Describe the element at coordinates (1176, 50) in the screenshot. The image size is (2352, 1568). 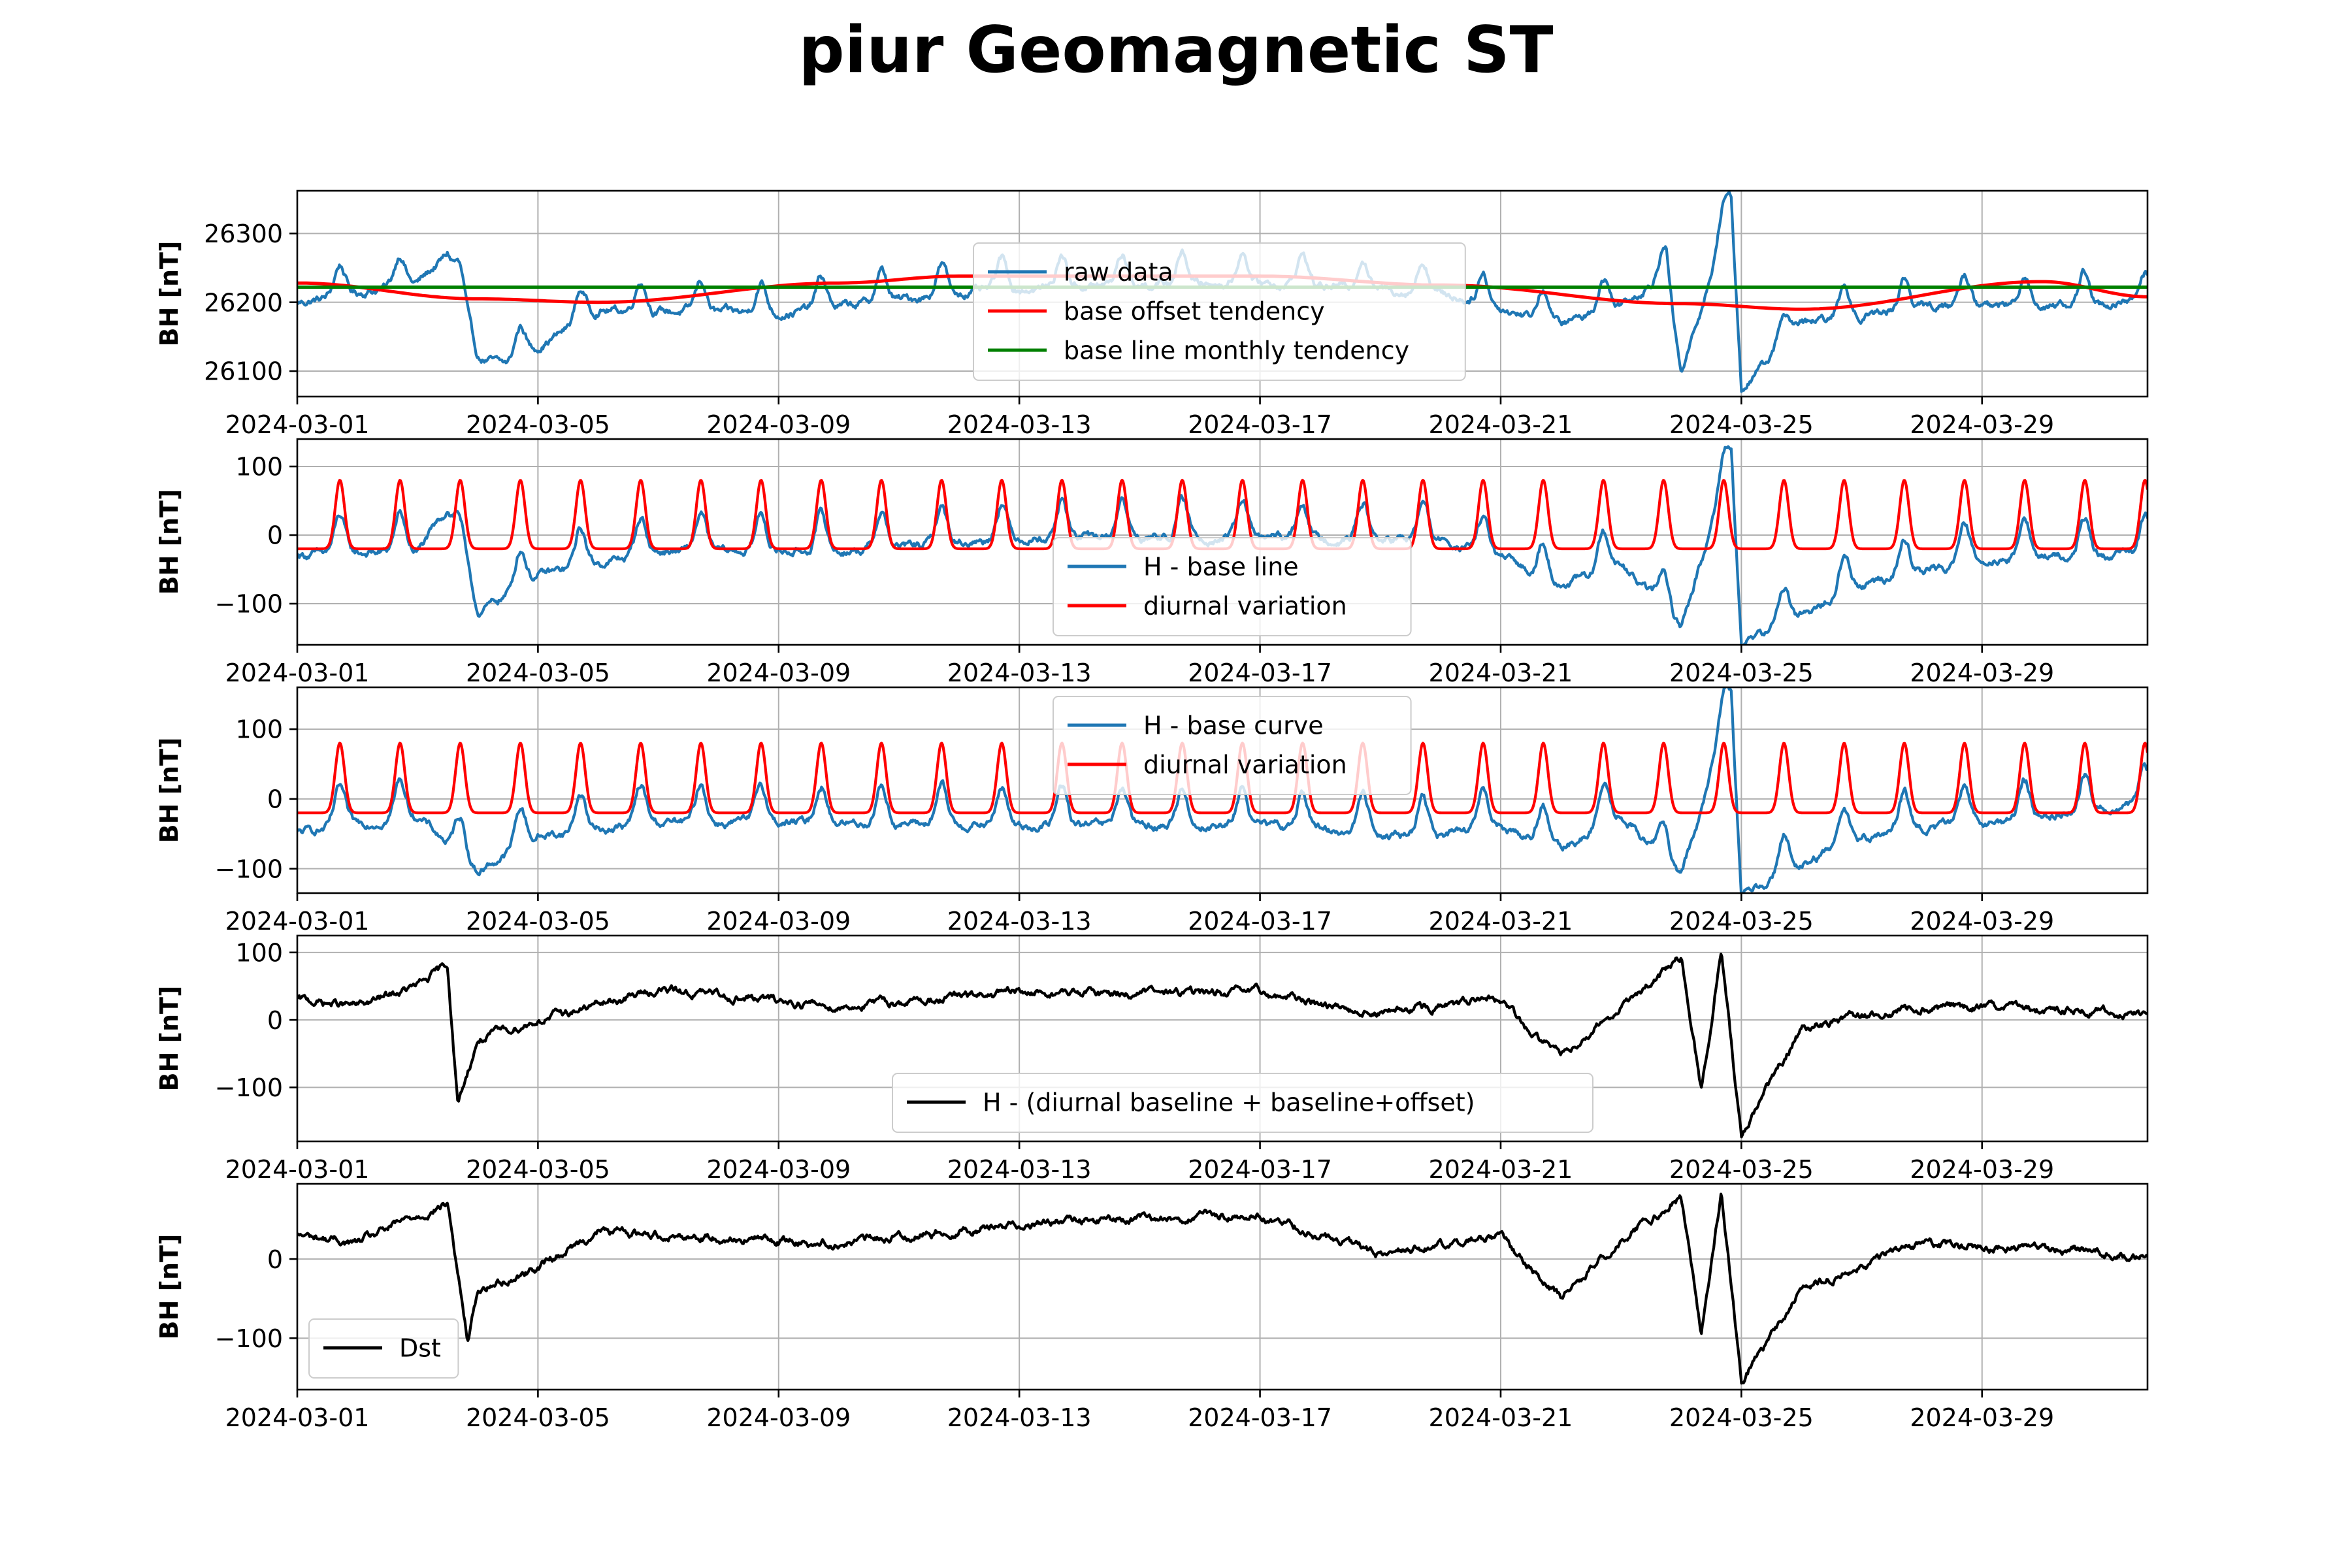
I see `figure-title: piur Geomagnetic ST` at that location.